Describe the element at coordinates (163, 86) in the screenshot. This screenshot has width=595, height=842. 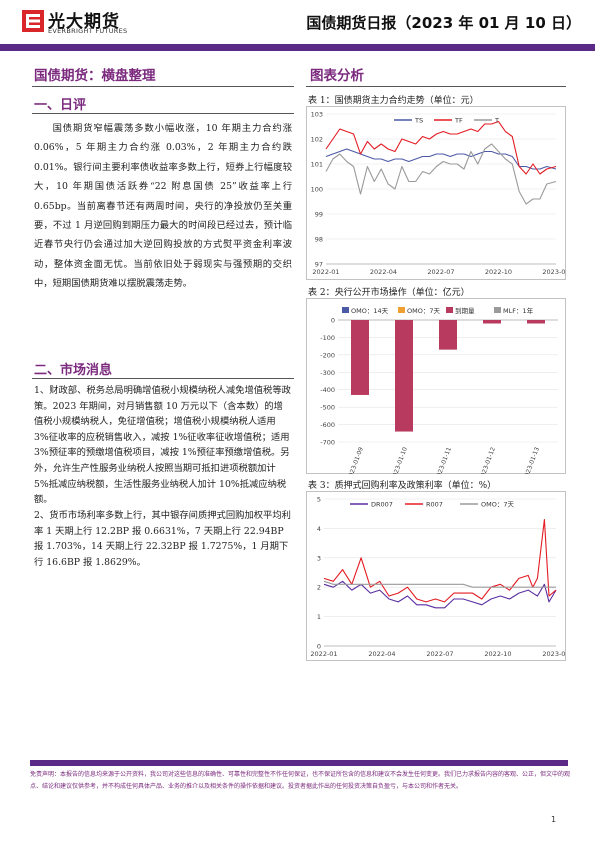
I see `main-title-rule` at that location.